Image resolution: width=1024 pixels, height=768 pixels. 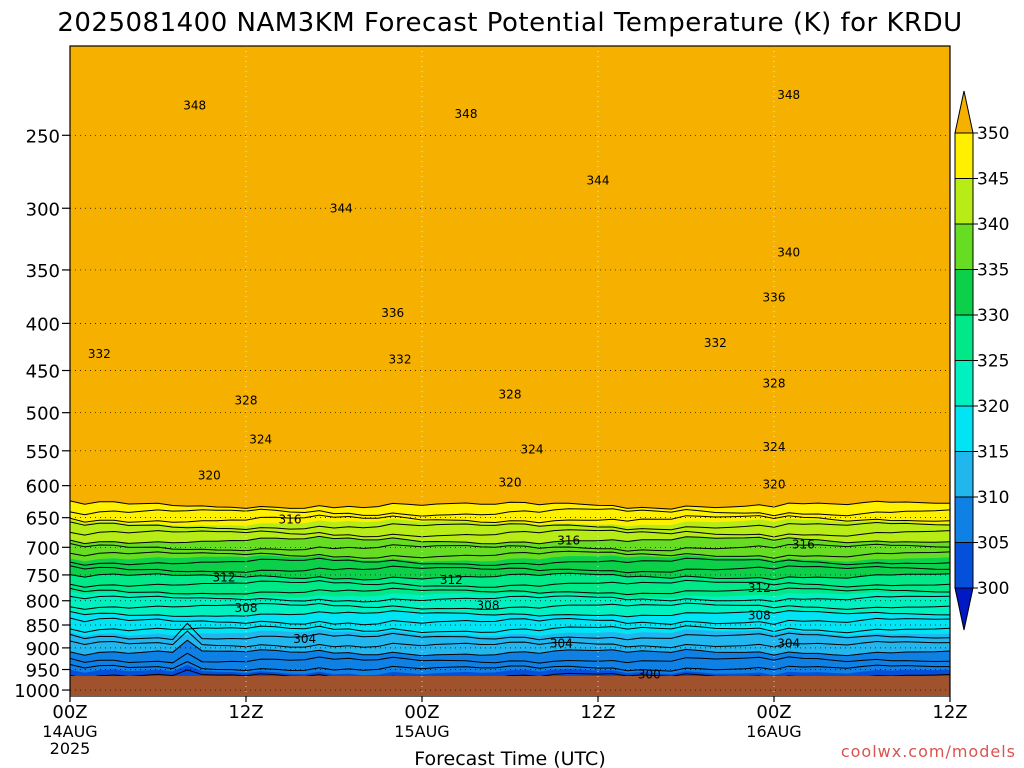 I want to click on ground-surface, so click(x=510, y=685).